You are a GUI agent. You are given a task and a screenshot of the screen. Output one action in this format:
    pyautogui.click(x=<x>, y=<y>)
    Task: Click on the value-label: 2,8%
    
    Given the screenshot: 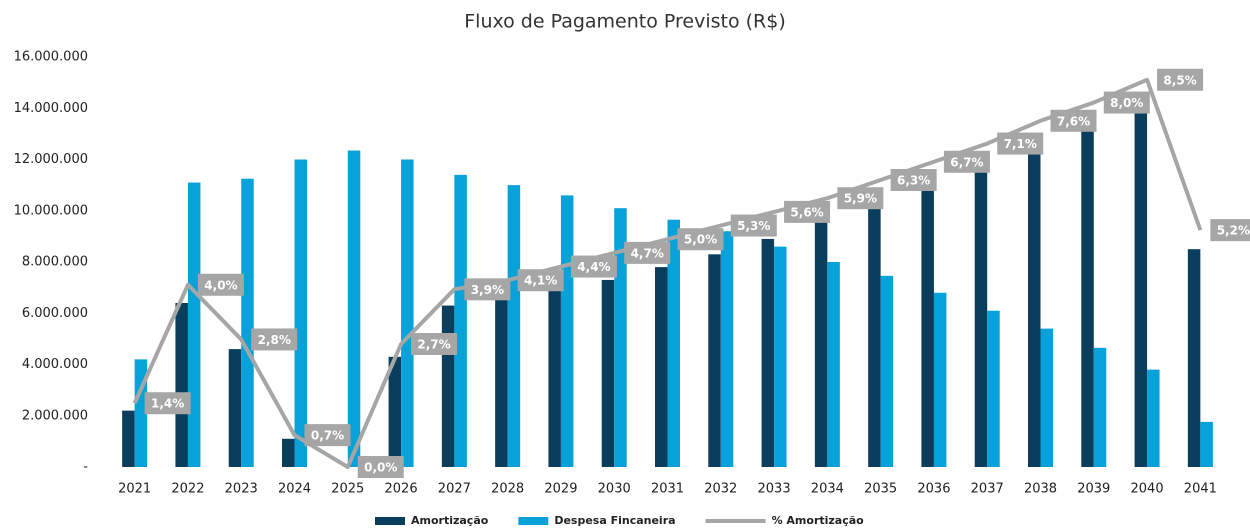 What is the action you would take?
    pyautogui.click(x=274, y=340)
    